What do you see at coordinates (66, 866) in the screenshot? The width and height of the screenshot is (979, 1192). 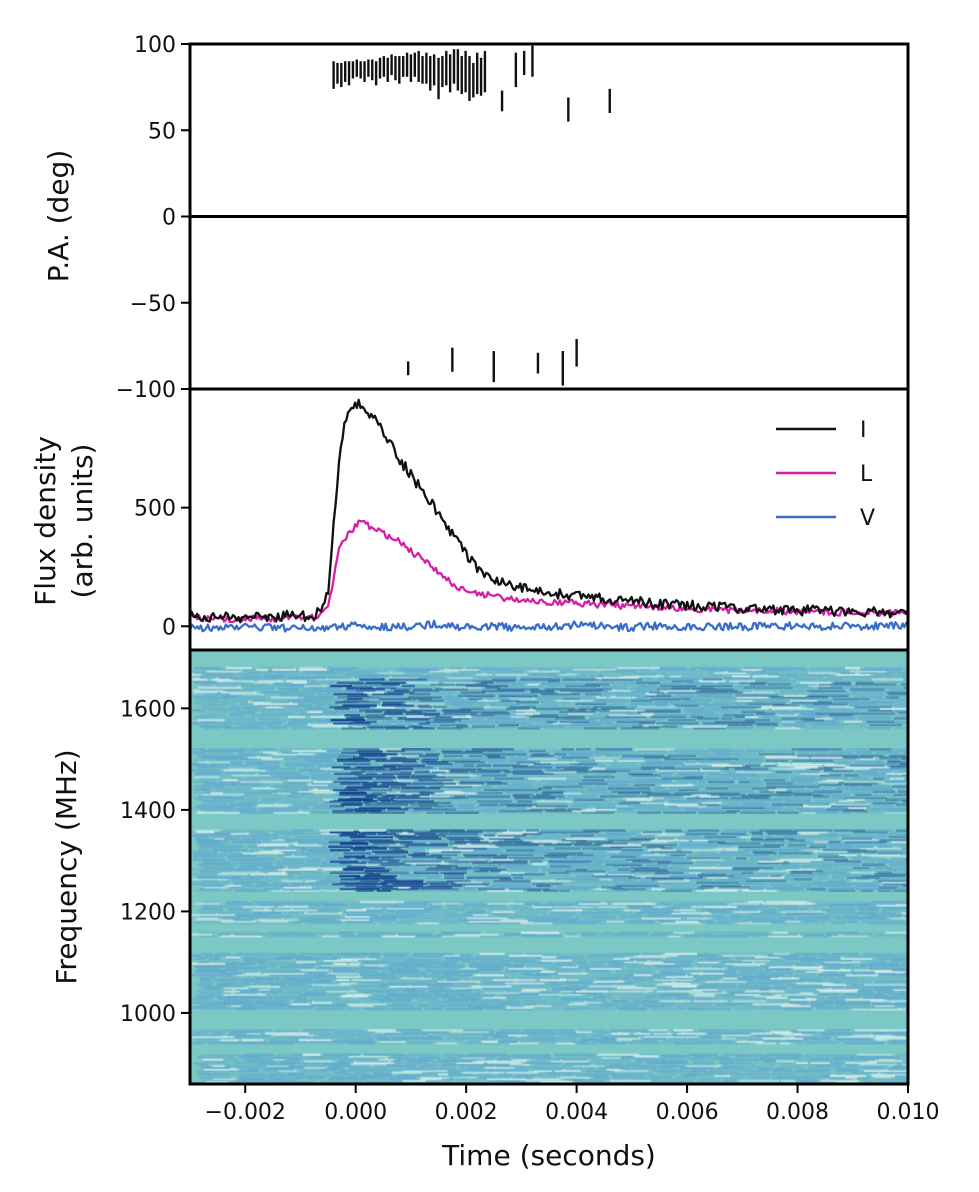 I see `dyn-y-axis-label: Frequency (MHz)` at bounding box center [66, 866].